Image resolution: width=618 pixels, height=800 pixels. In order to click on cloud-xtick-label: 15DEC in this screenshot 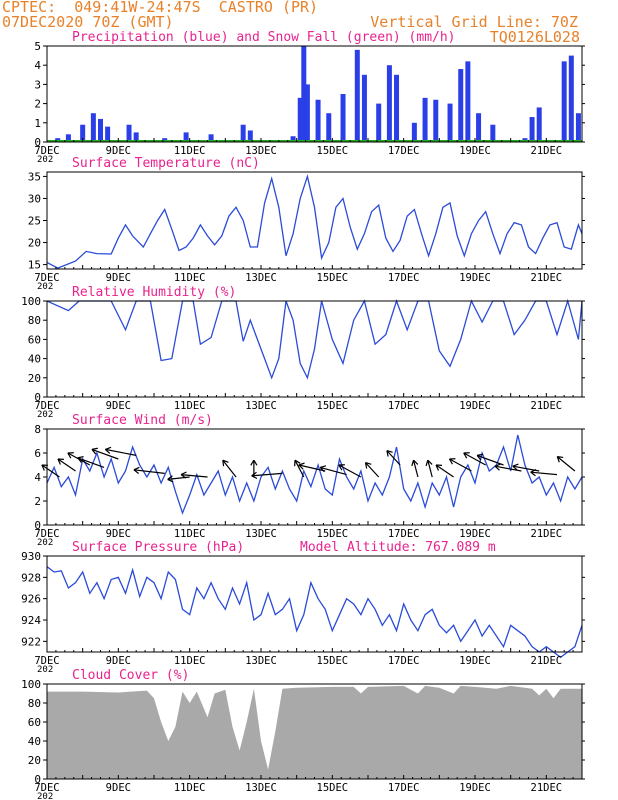, I will do `click(333, 788)`.